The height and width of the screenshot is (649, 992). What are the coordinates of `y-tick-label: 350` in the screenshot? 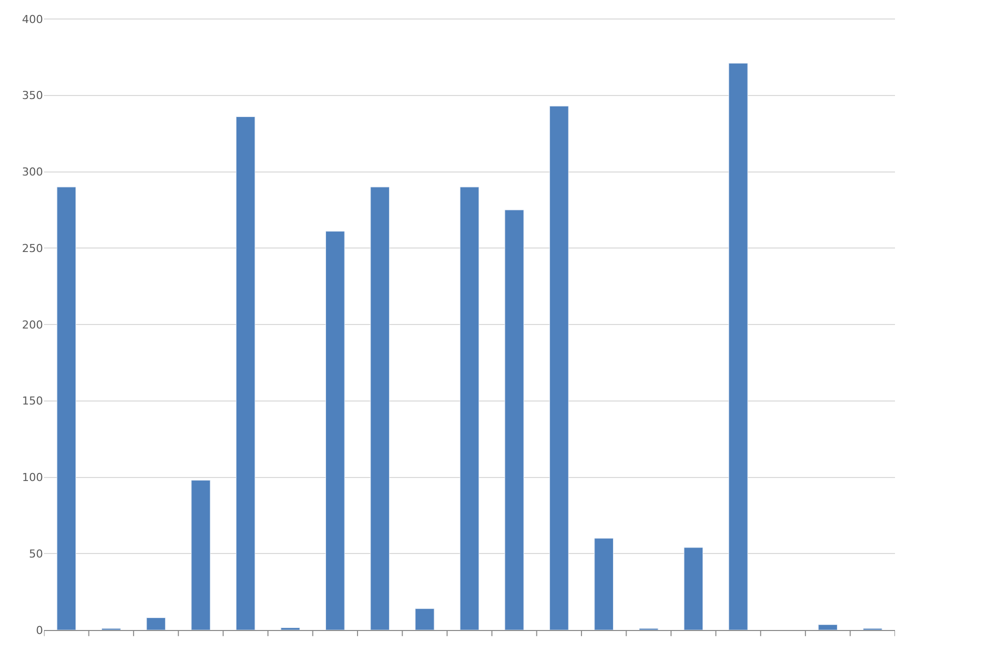 It's located at (32, 95).